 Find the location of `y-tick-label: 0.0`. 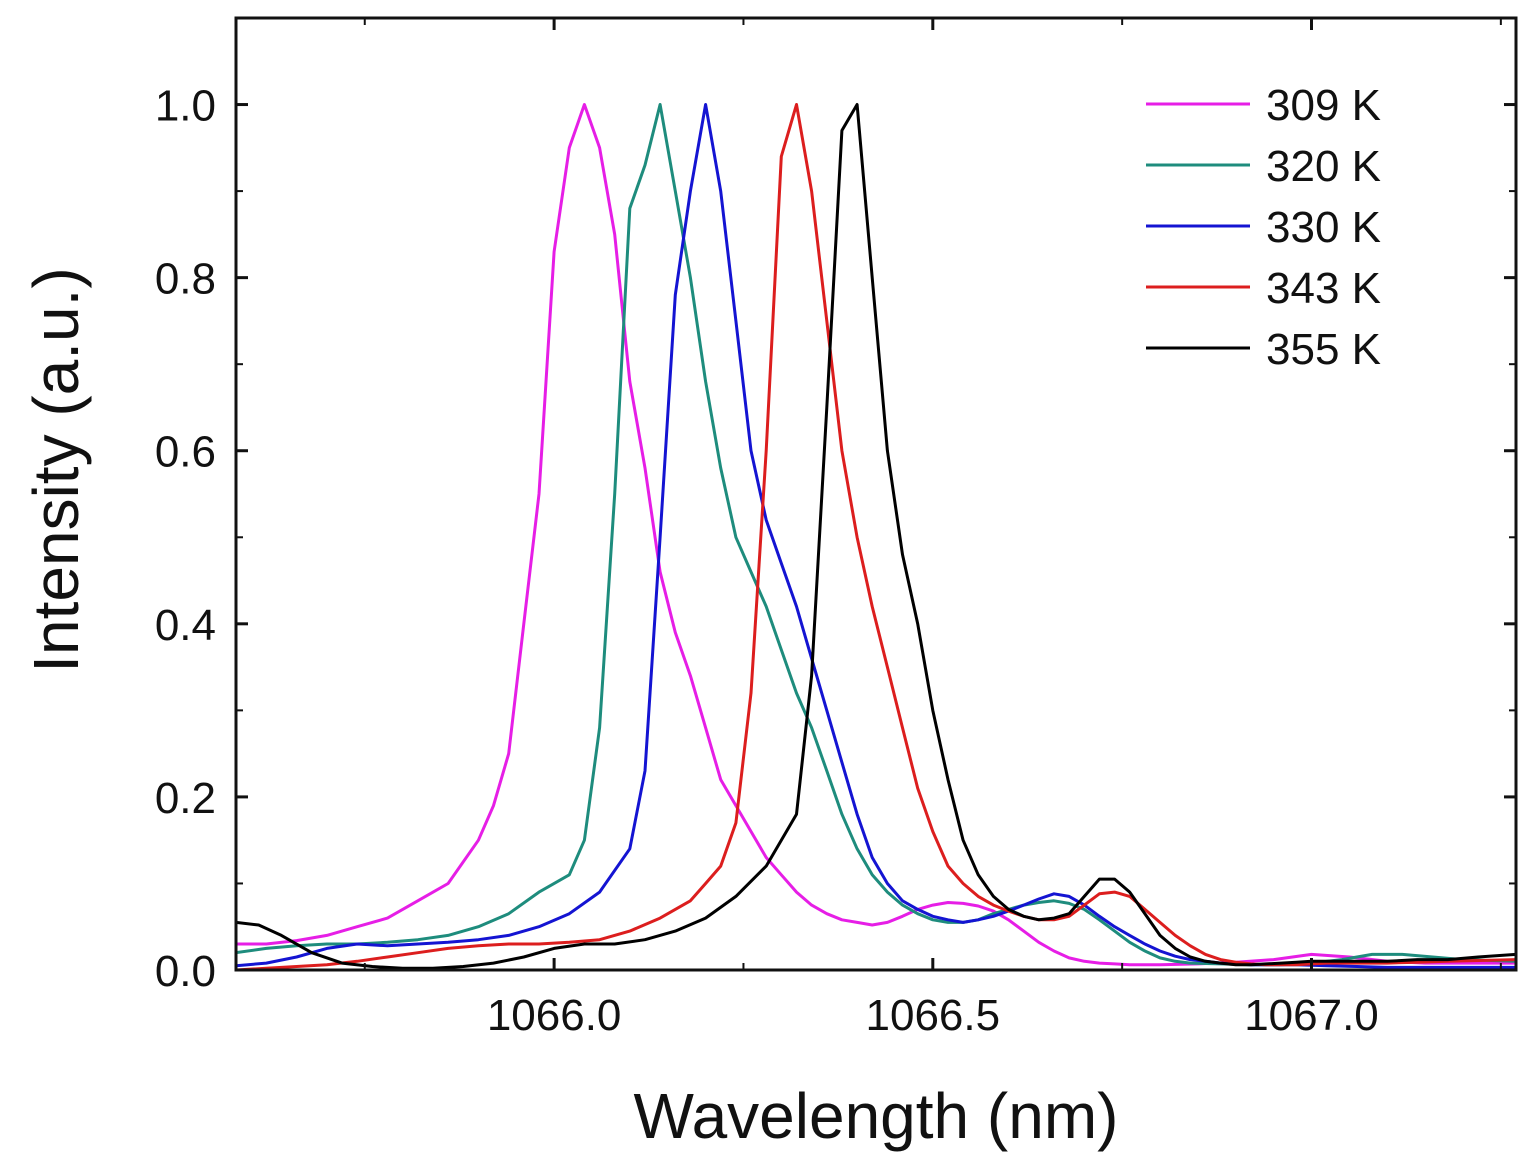

y-tick-label: 0.0 is located at coordinates (185, 971).